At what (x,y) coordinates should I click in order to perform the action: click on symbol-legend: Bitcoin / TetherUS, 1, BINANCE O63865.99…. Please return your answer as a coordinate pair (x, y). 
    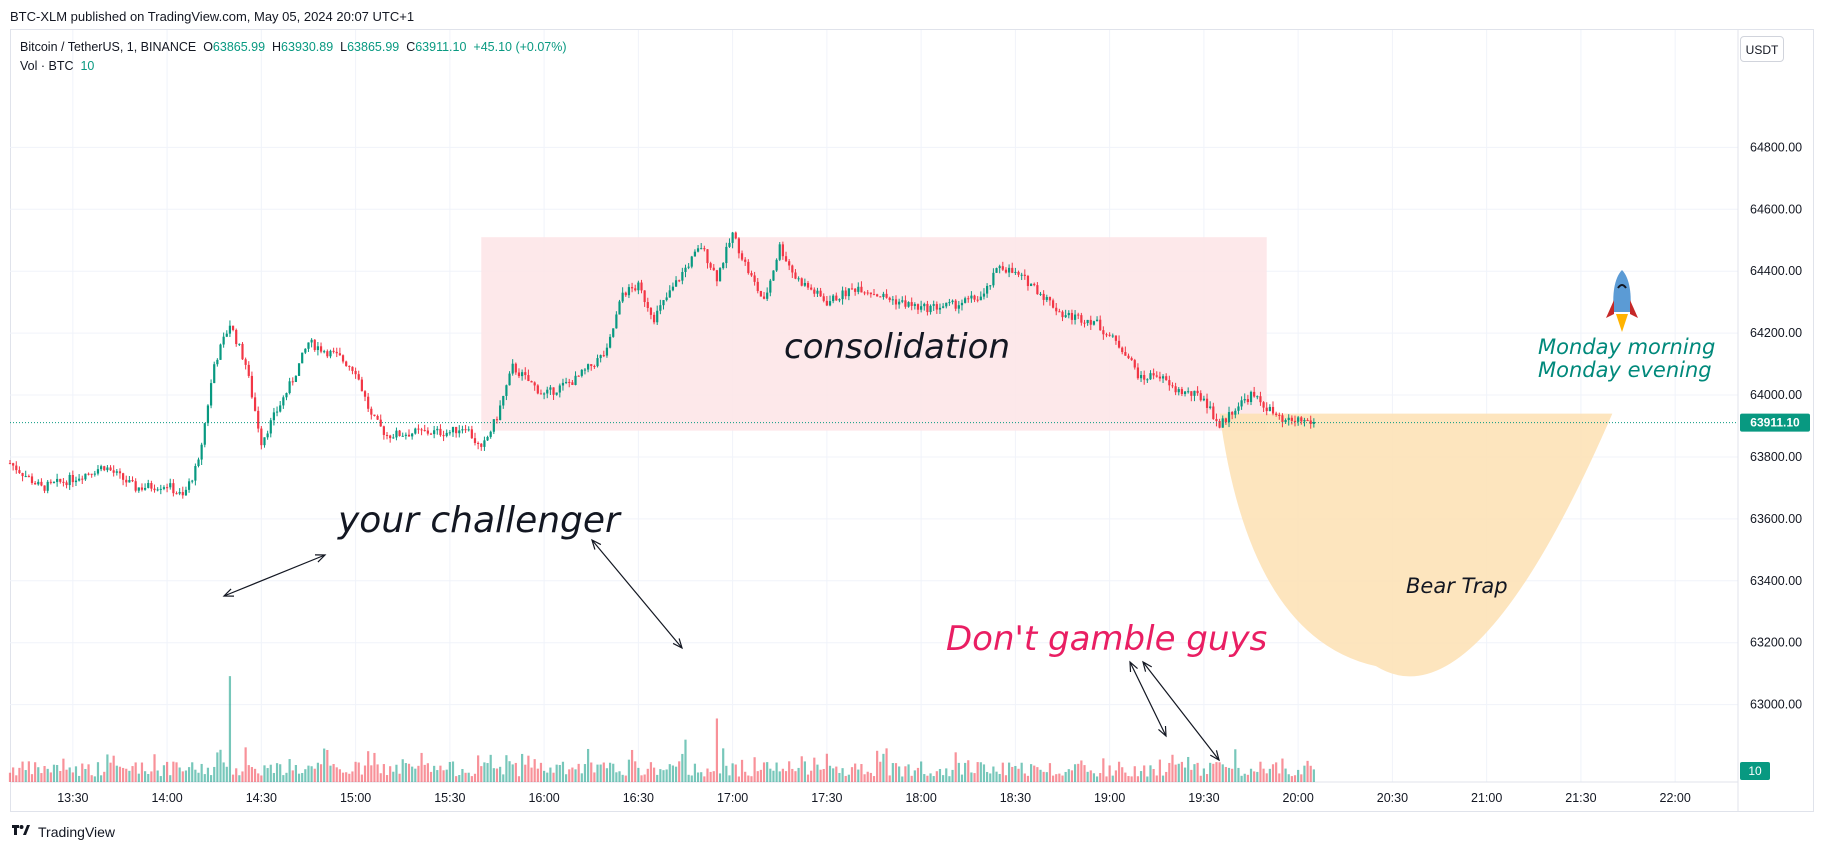
    Looking at the image, I should click on (293, 47).